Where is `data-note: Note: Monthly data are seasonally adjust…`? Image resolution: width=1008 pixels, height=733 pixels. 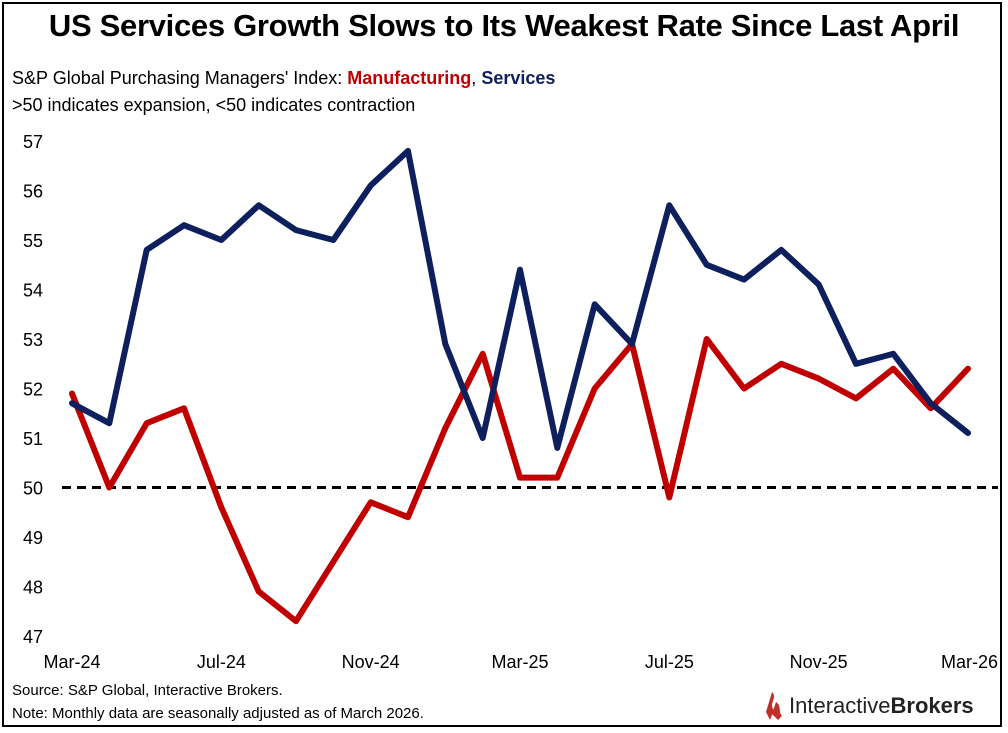 data-note: Note: Monthly data are seasonally adjust… is located at coordinates (218, 713).